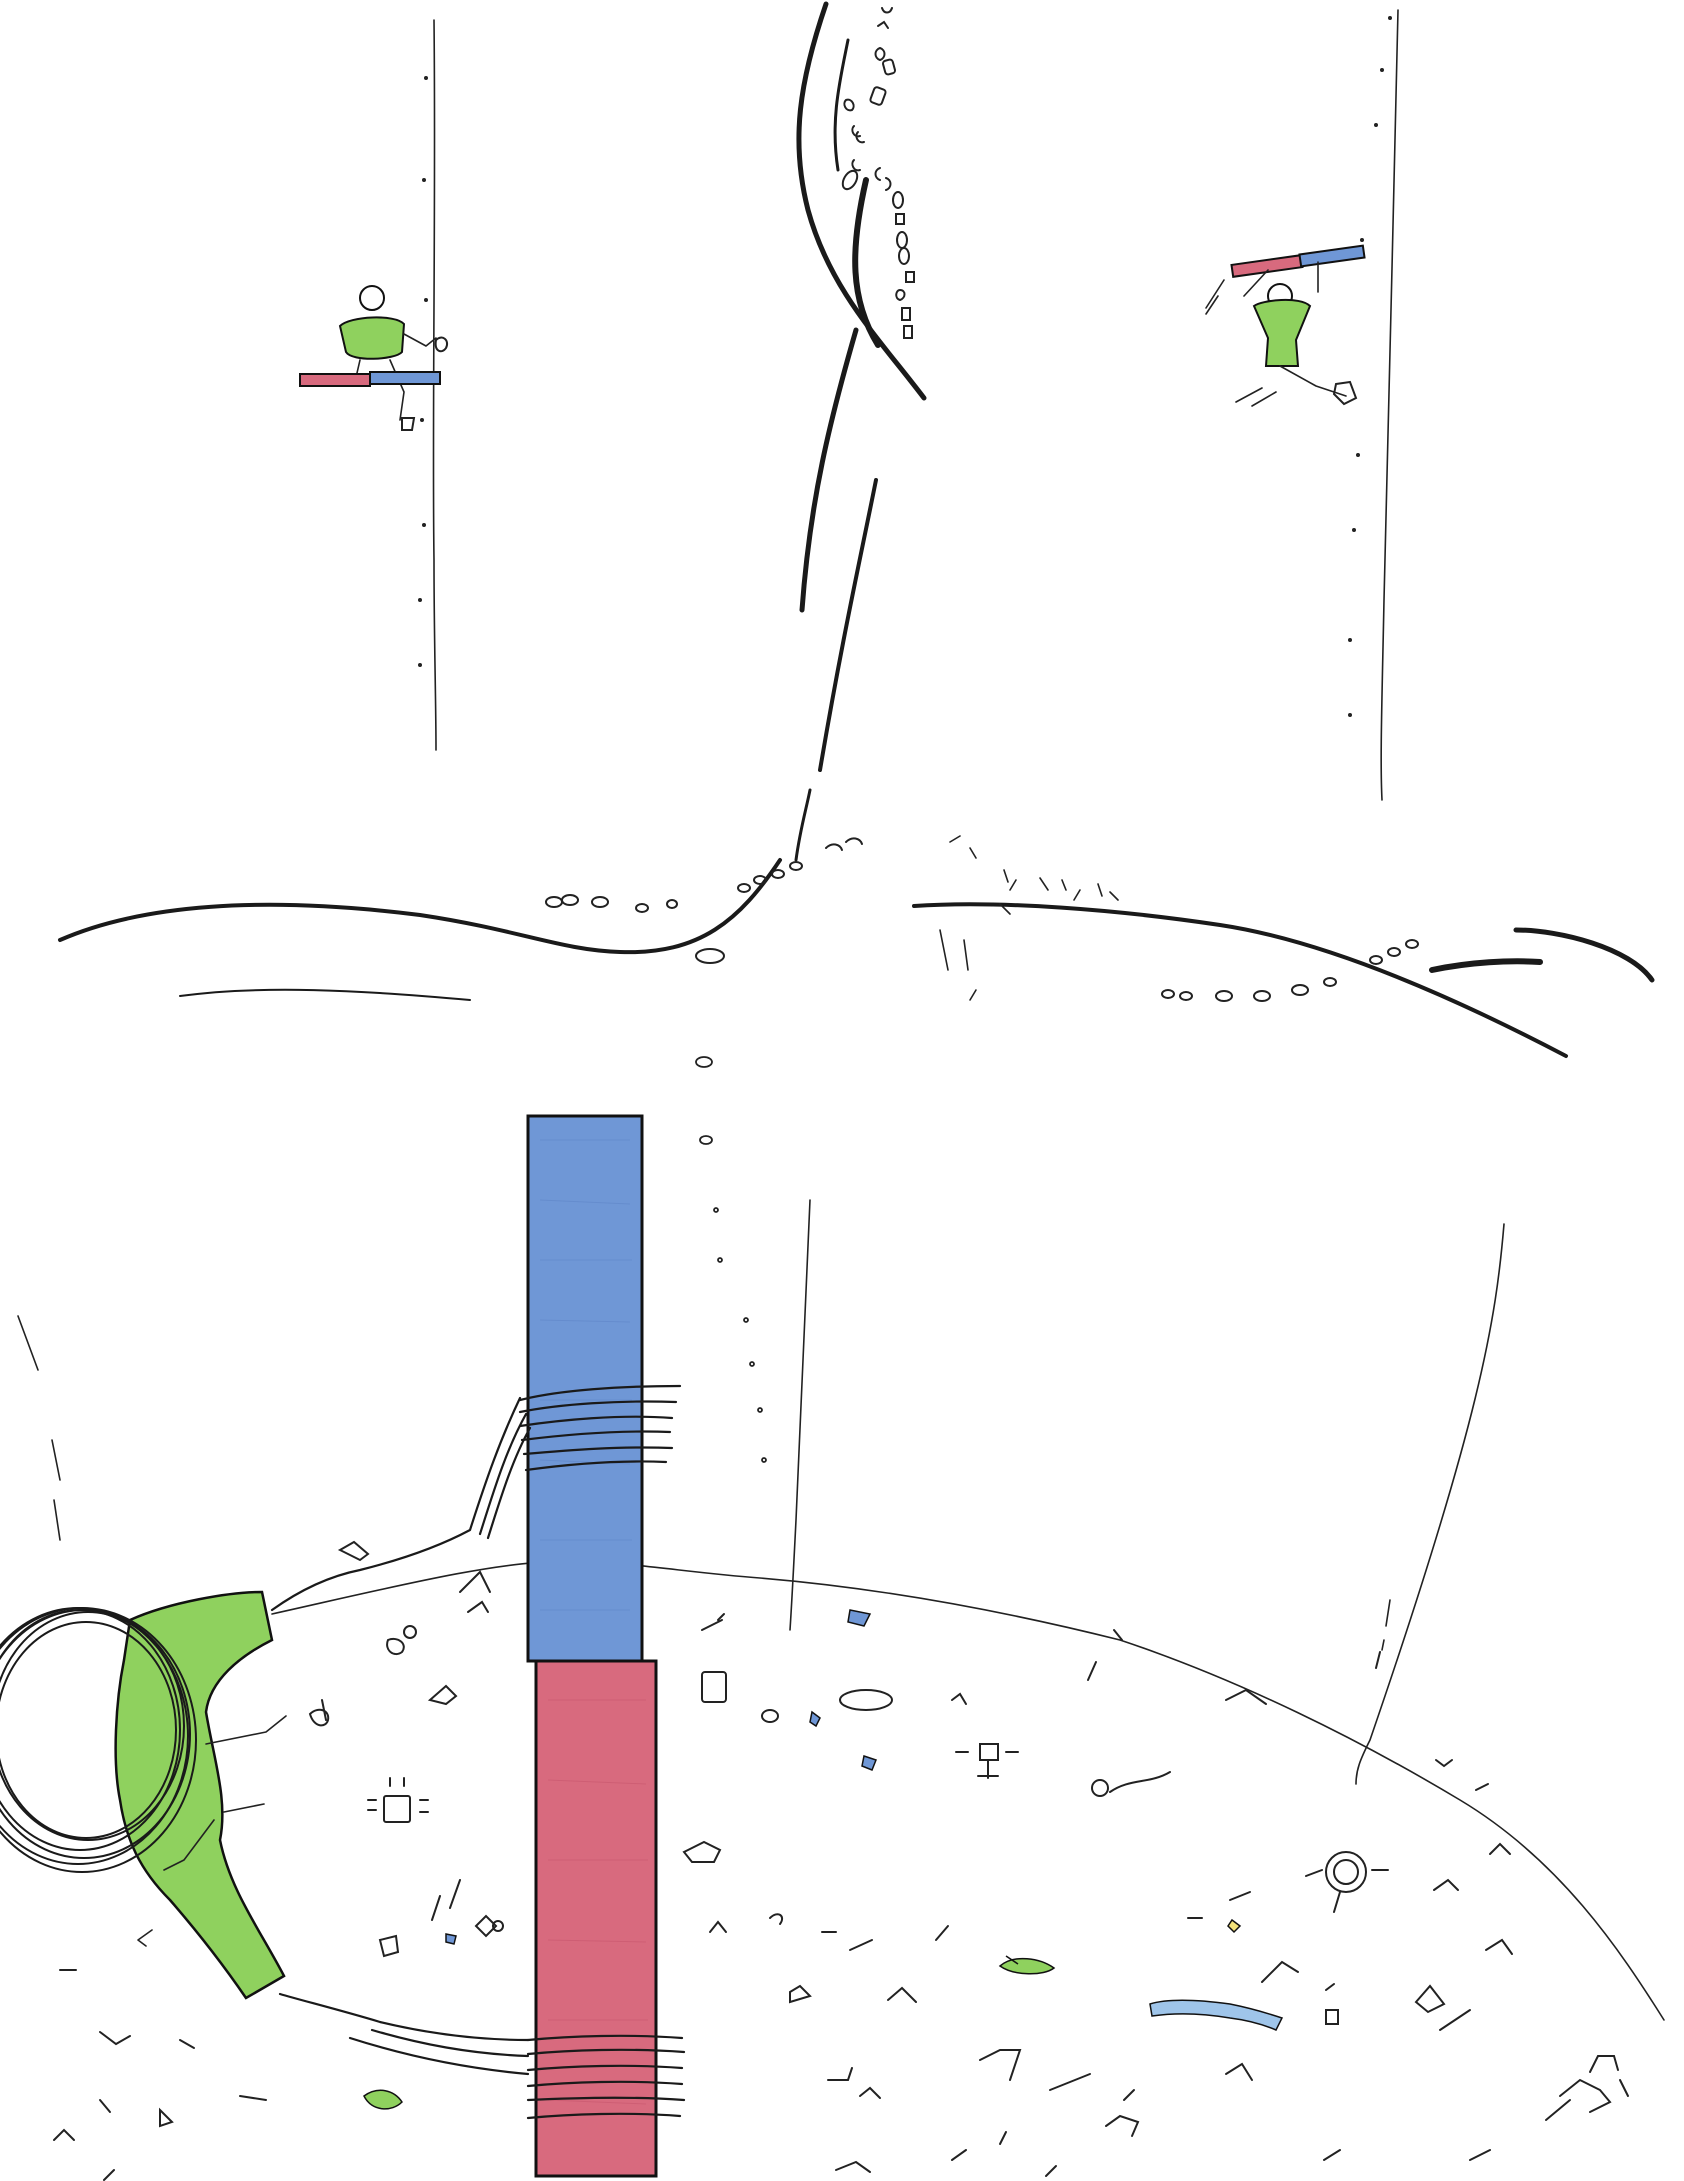  Describe the element at coordinates (335, 380) in the screenshot. I see `magnet-bar-left-south` at that location.